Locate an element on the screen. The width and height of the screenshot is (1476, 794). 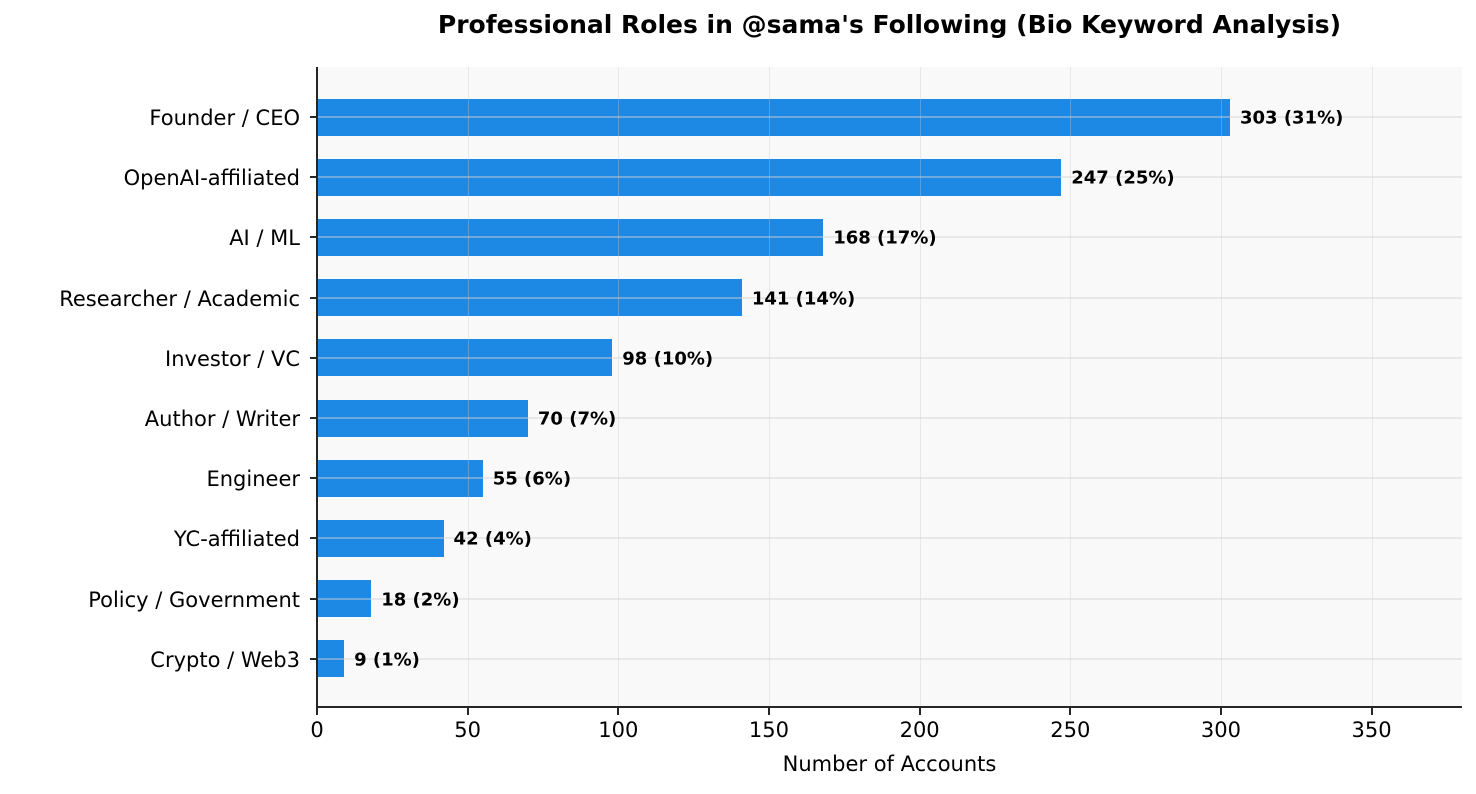
bar-value-label: 98 (10%) is located at coordinates (668, 359).